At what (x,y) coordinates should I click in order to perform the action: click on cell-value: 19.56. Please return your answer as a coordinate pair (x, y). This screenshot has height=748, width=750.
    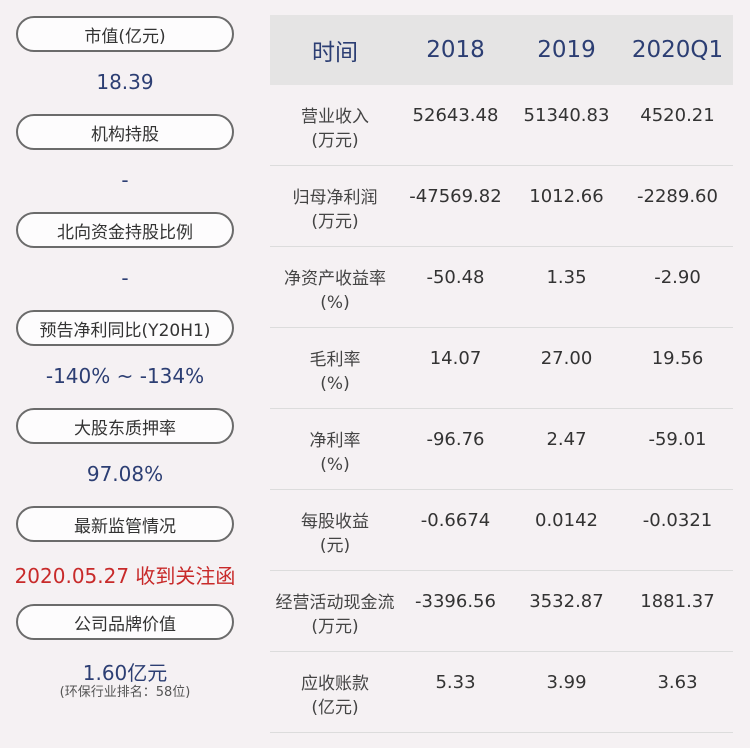
    Looking at the image, I should click on (677, 358).